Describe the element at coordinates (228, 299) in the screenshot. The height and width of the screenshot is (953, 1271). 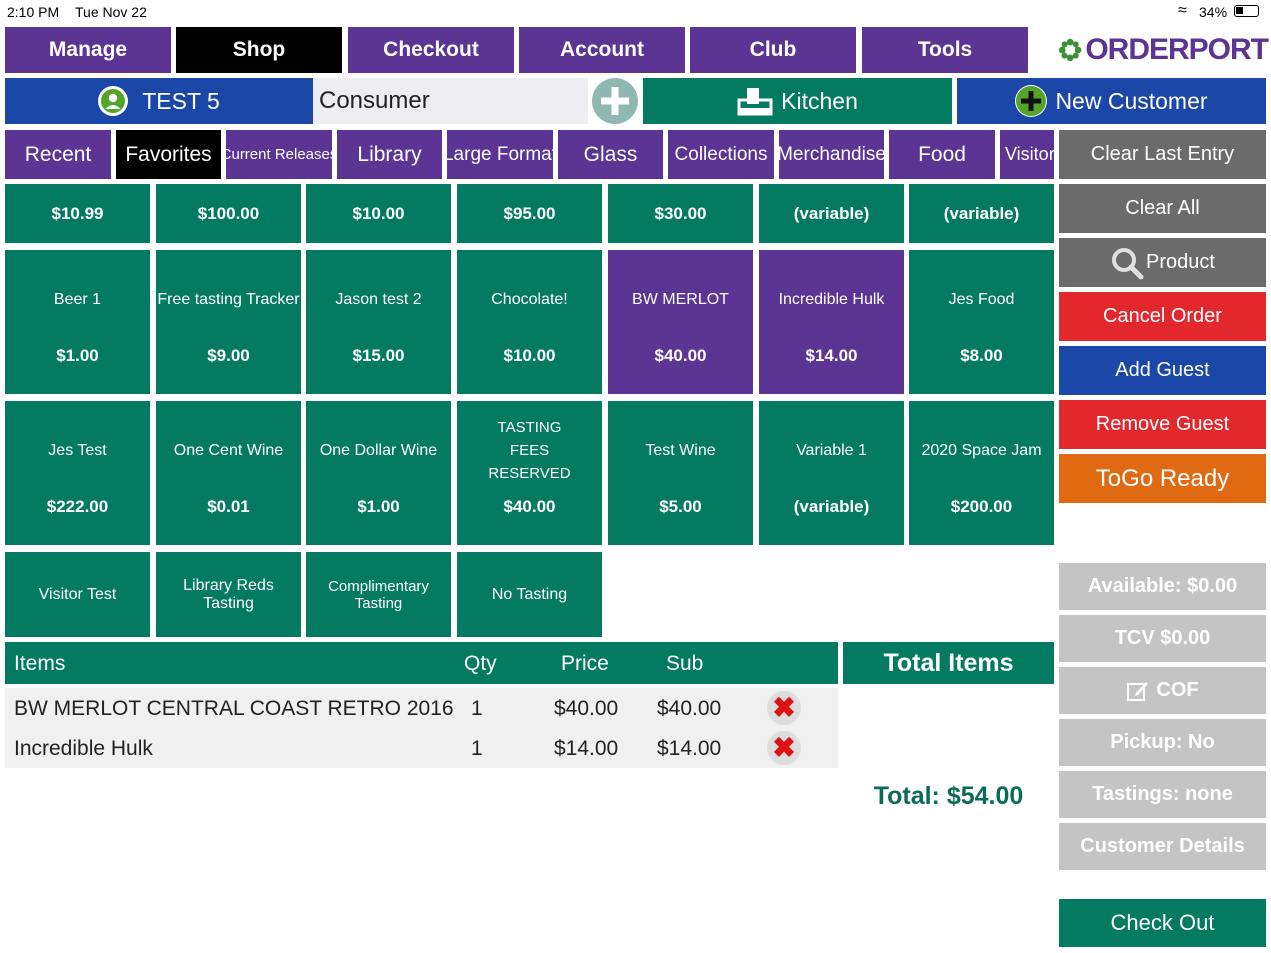
I see `product-name: Free tasting Tracker` at that location.